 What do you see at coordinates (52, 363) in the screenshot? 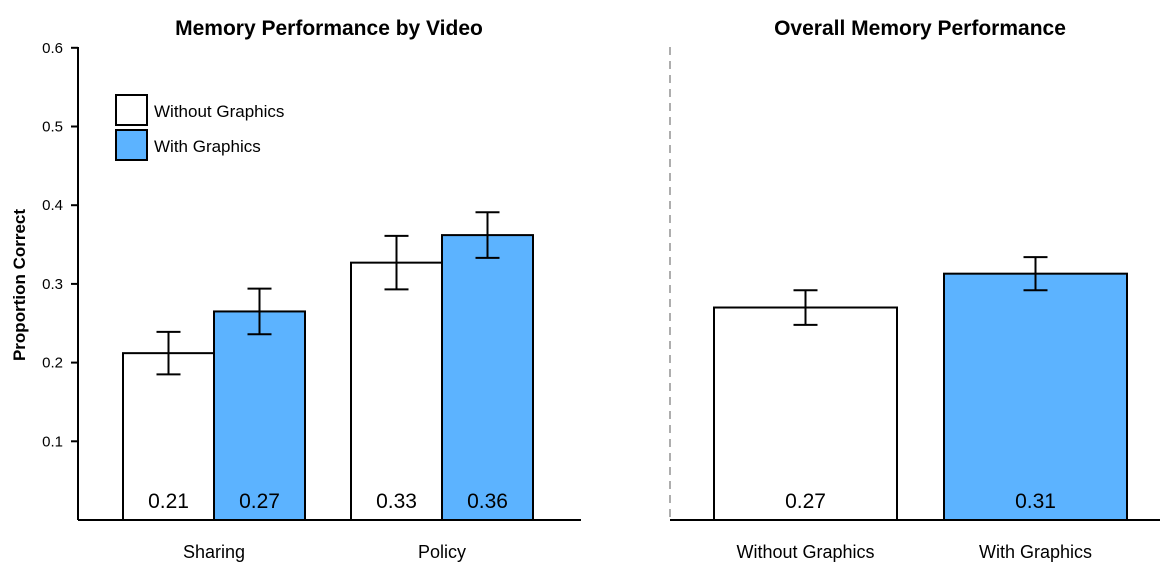
I see `y-tick-label: 0.2` at bounding box center [52, 363].